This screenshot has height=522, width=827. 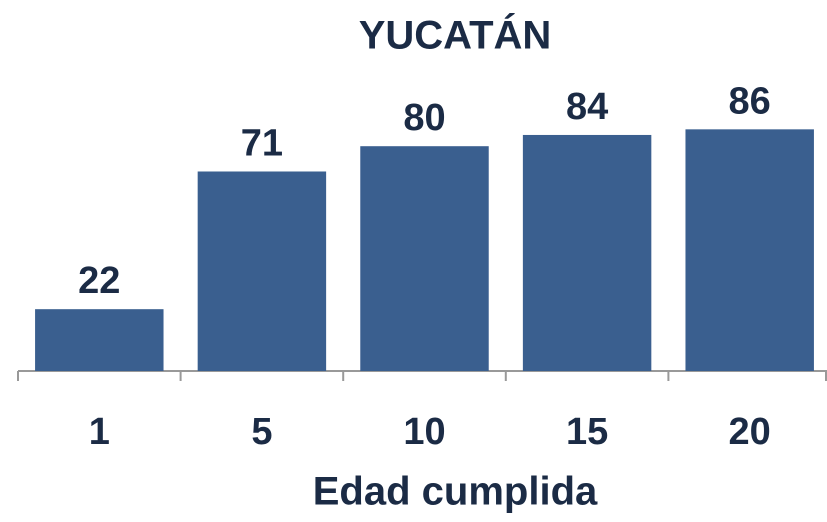 I want to click on data-label: 86, so click(x=750, y=101).